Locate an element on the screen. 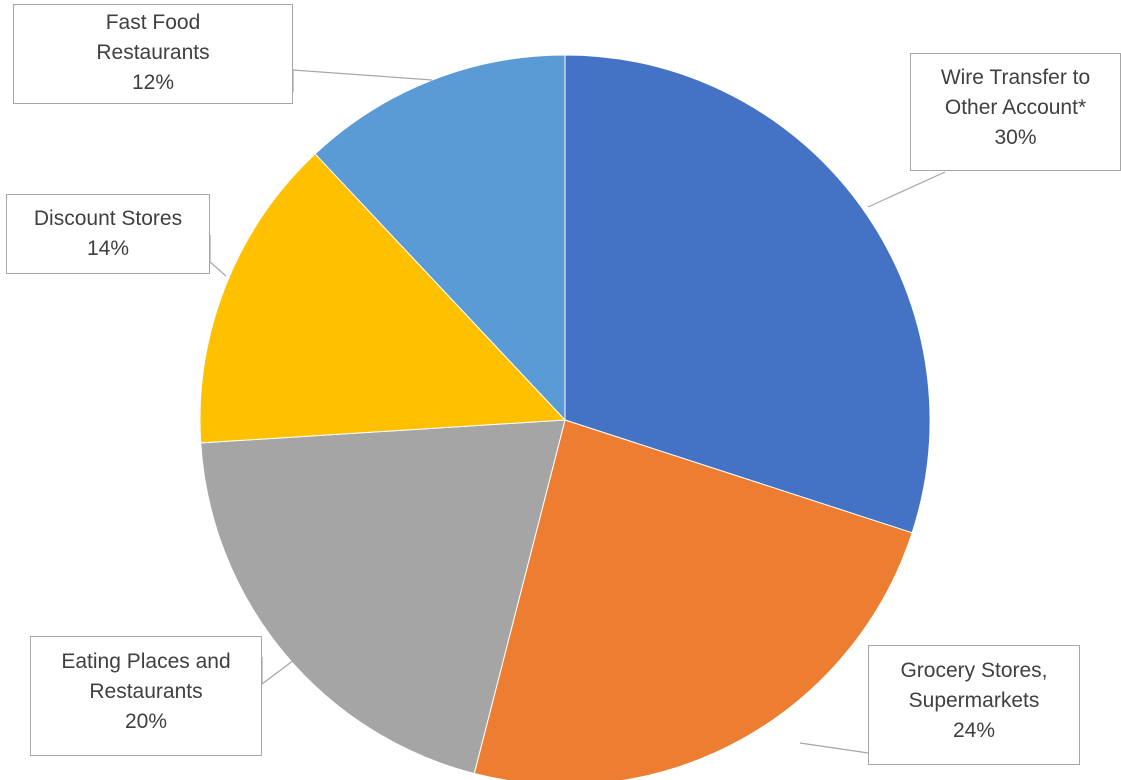 This screenshot has width=1121, height=780. leader-line-wire-transfer is located at coordinates (906, 189).